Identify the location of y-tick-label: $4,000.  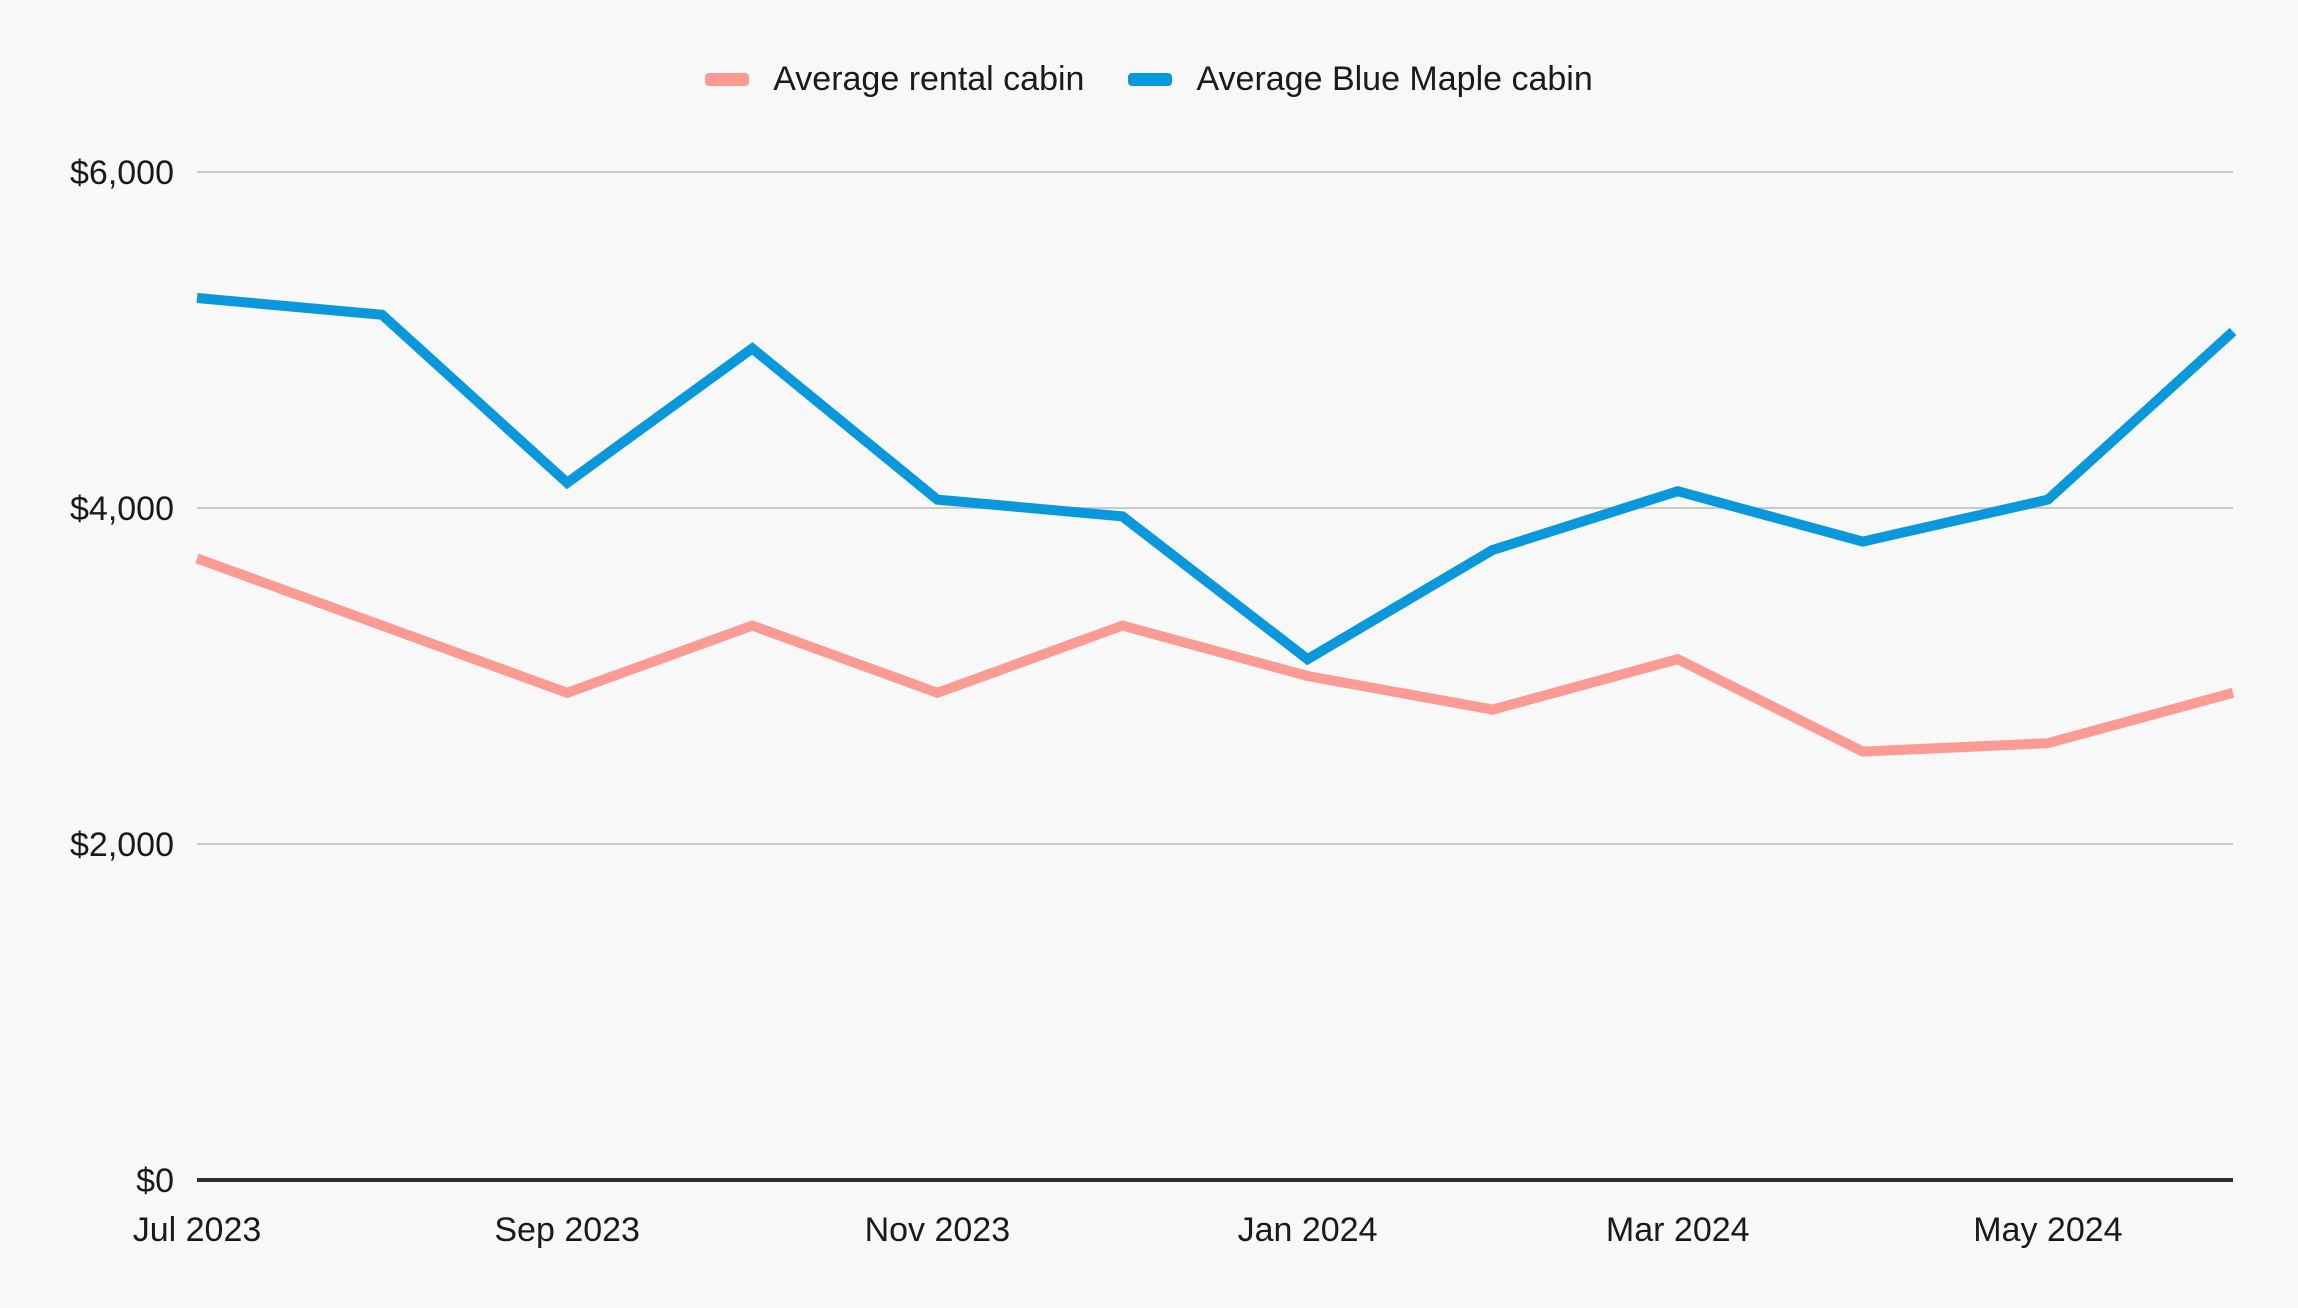
(122, 509).